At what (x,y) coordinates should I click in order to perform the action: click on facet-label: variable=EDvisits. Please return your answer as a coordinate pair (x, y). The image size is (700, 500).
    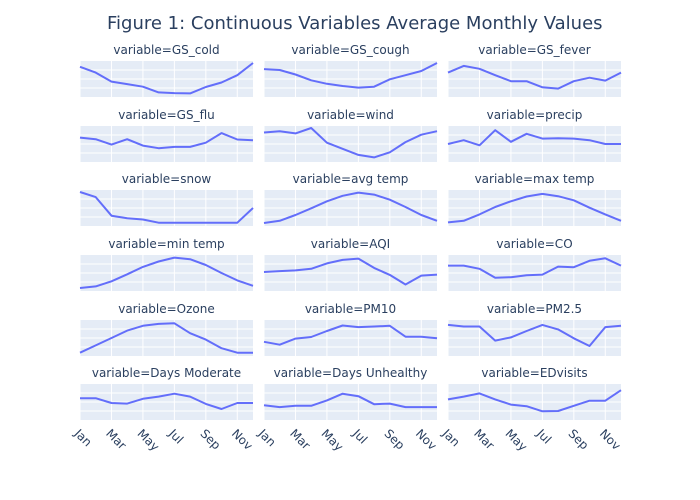
    Looking at the image, I should click on (534, 373).